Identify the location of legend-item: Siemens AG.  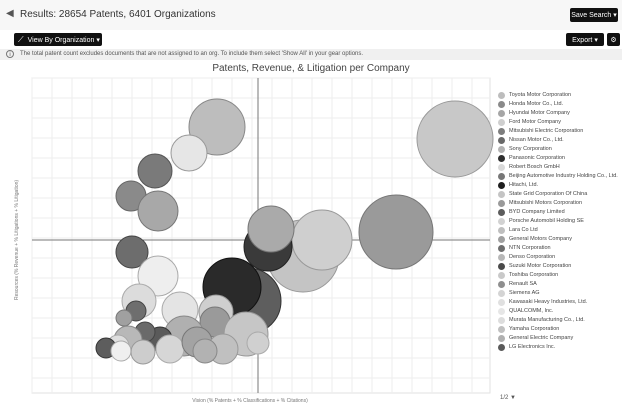
(560, 293).